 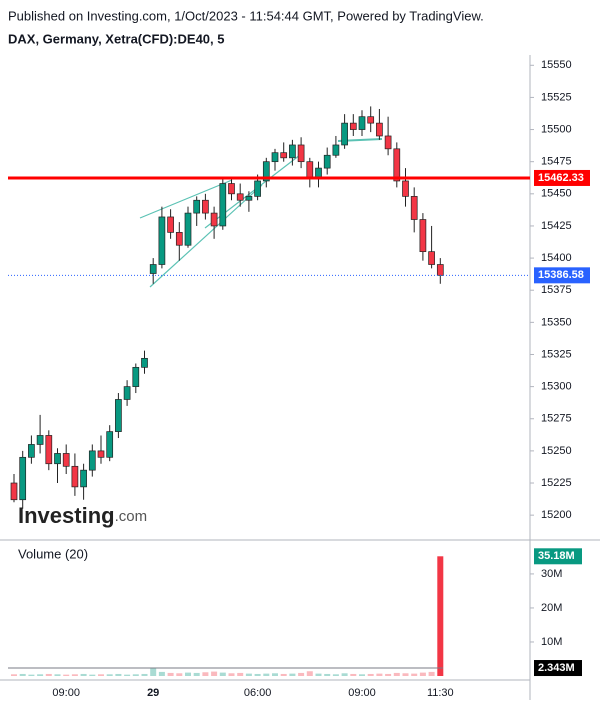 What do you see at coordinates (258, 693) in the screenshot?
I see `x-tick-label: 06:00` at bounding box center [258, 693].